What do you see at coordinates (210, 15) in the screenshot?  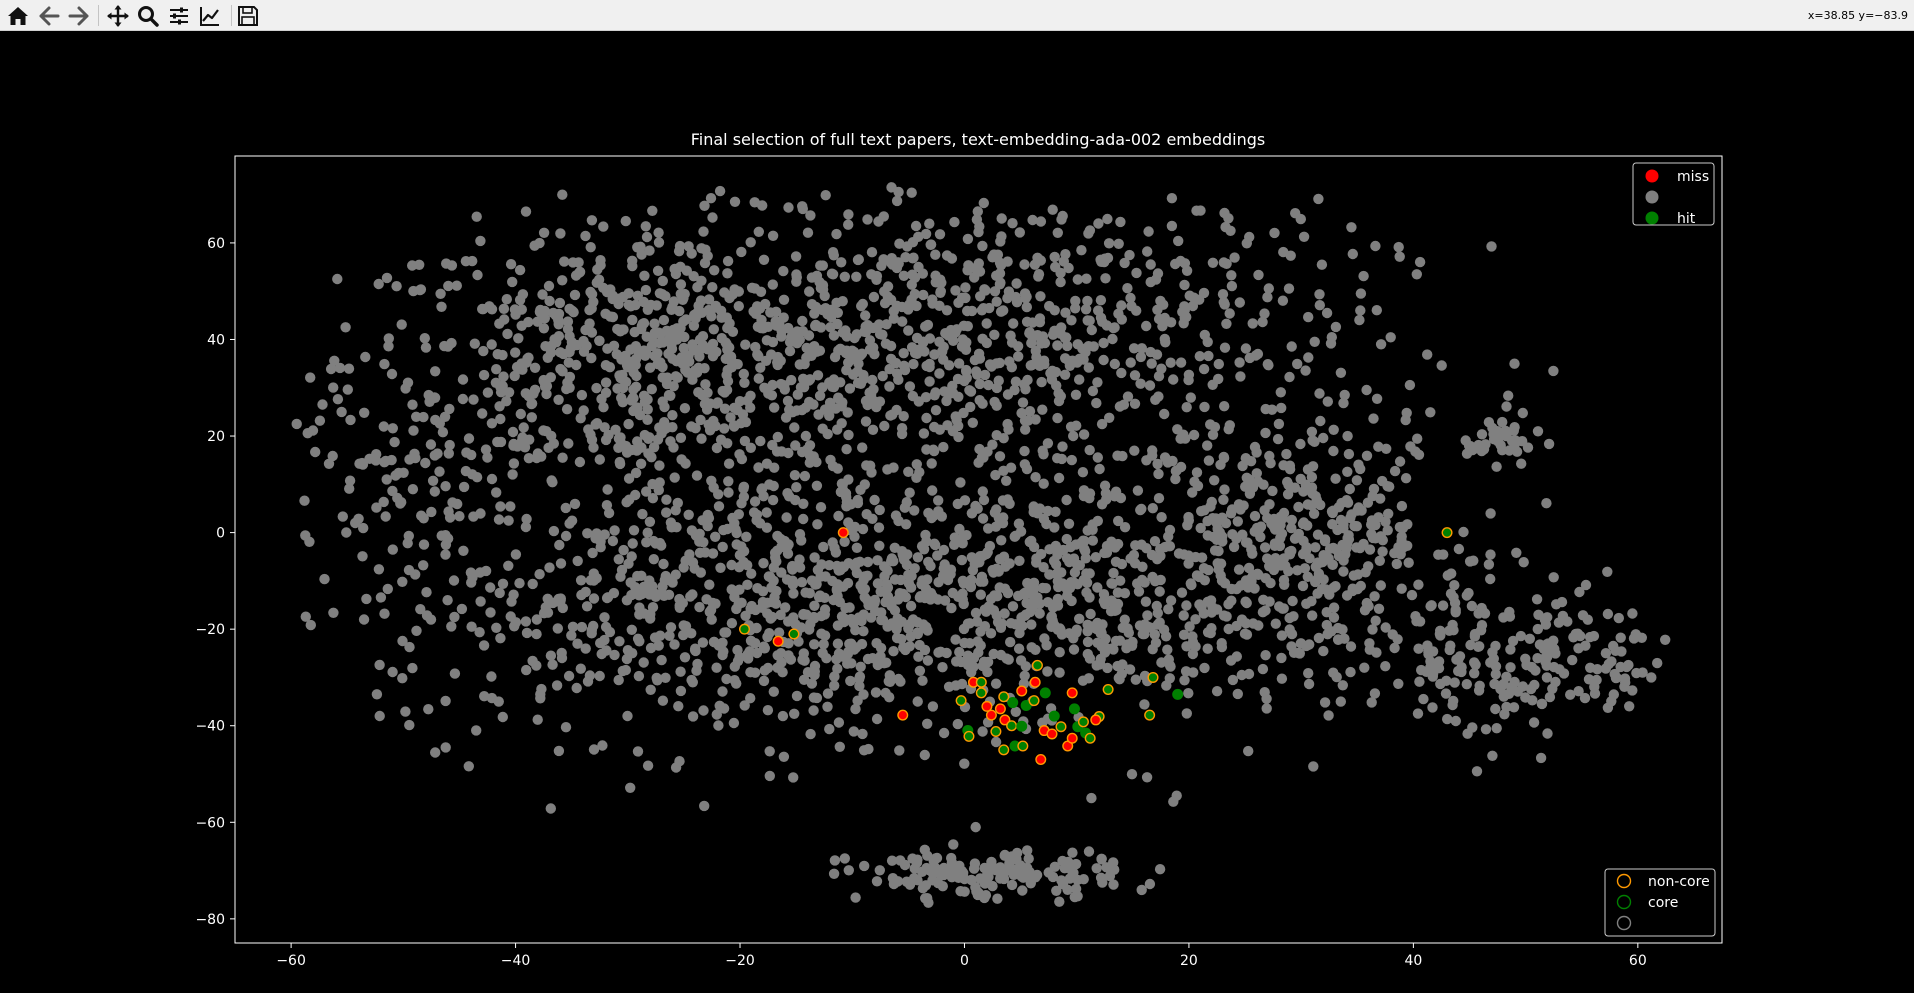 I see `edit-axis-button` at bounding box center [210, 15].